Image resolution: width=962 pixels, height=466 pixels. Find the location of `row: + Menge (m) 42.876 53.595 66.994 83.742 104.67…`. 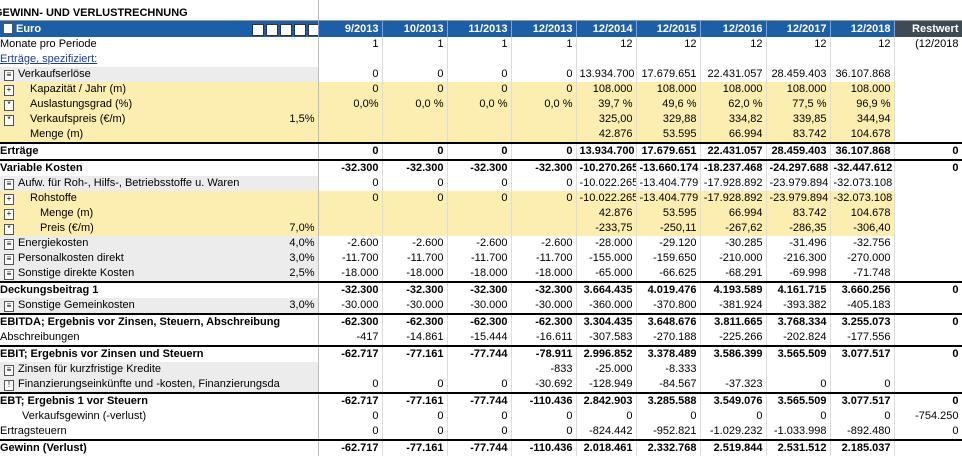

row: + Menge (m) 42.876 53.595 66.994 83.742 104.67… is located at coordinates (481, 213).